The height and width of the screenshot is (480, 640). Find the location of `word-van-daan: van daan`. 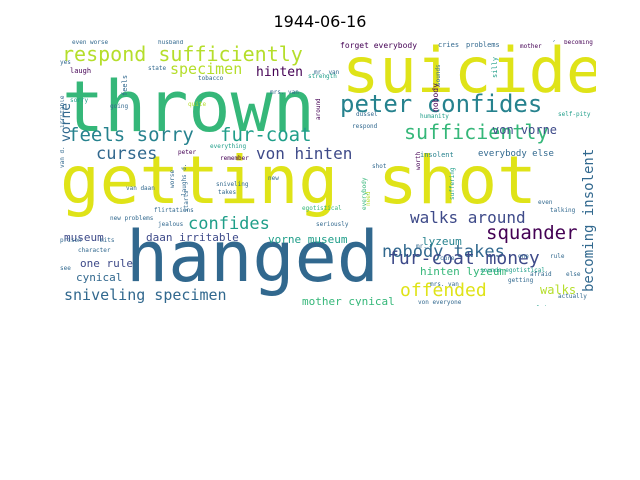

word-van-daan: van daan is located at coordinates (140, 188).